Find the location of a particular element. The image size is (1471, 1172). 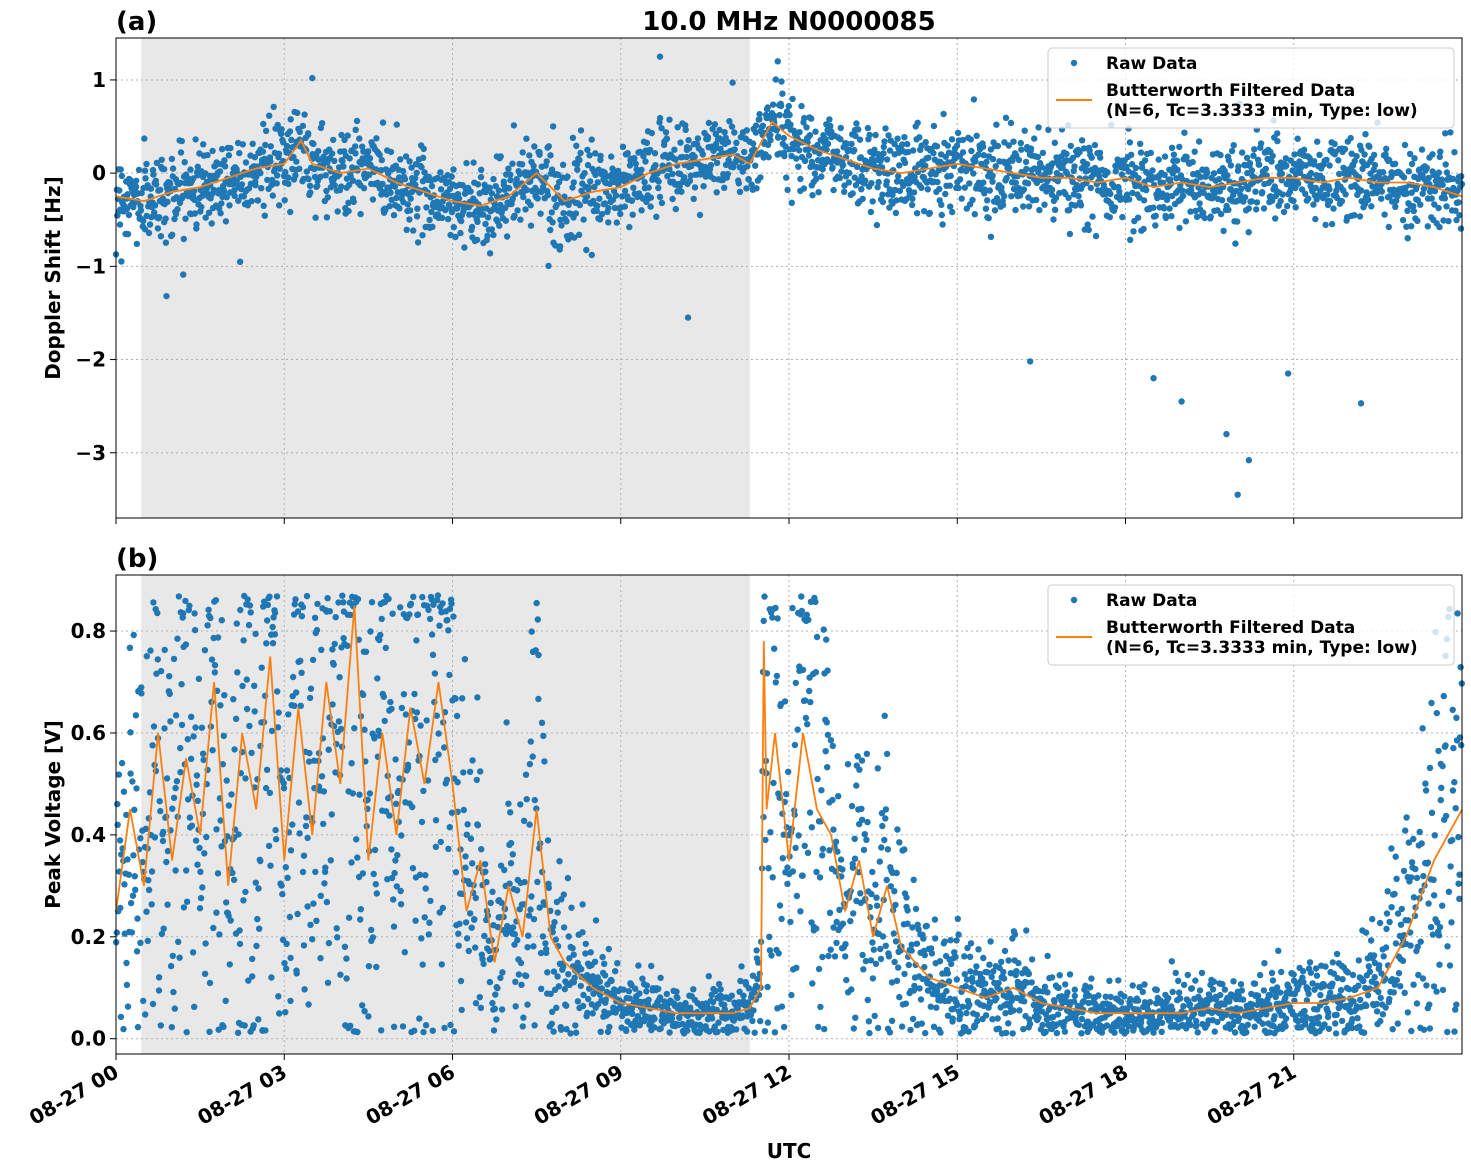

legend-entry-raw-a: Raw Data is located at coordinates (1151, 64).